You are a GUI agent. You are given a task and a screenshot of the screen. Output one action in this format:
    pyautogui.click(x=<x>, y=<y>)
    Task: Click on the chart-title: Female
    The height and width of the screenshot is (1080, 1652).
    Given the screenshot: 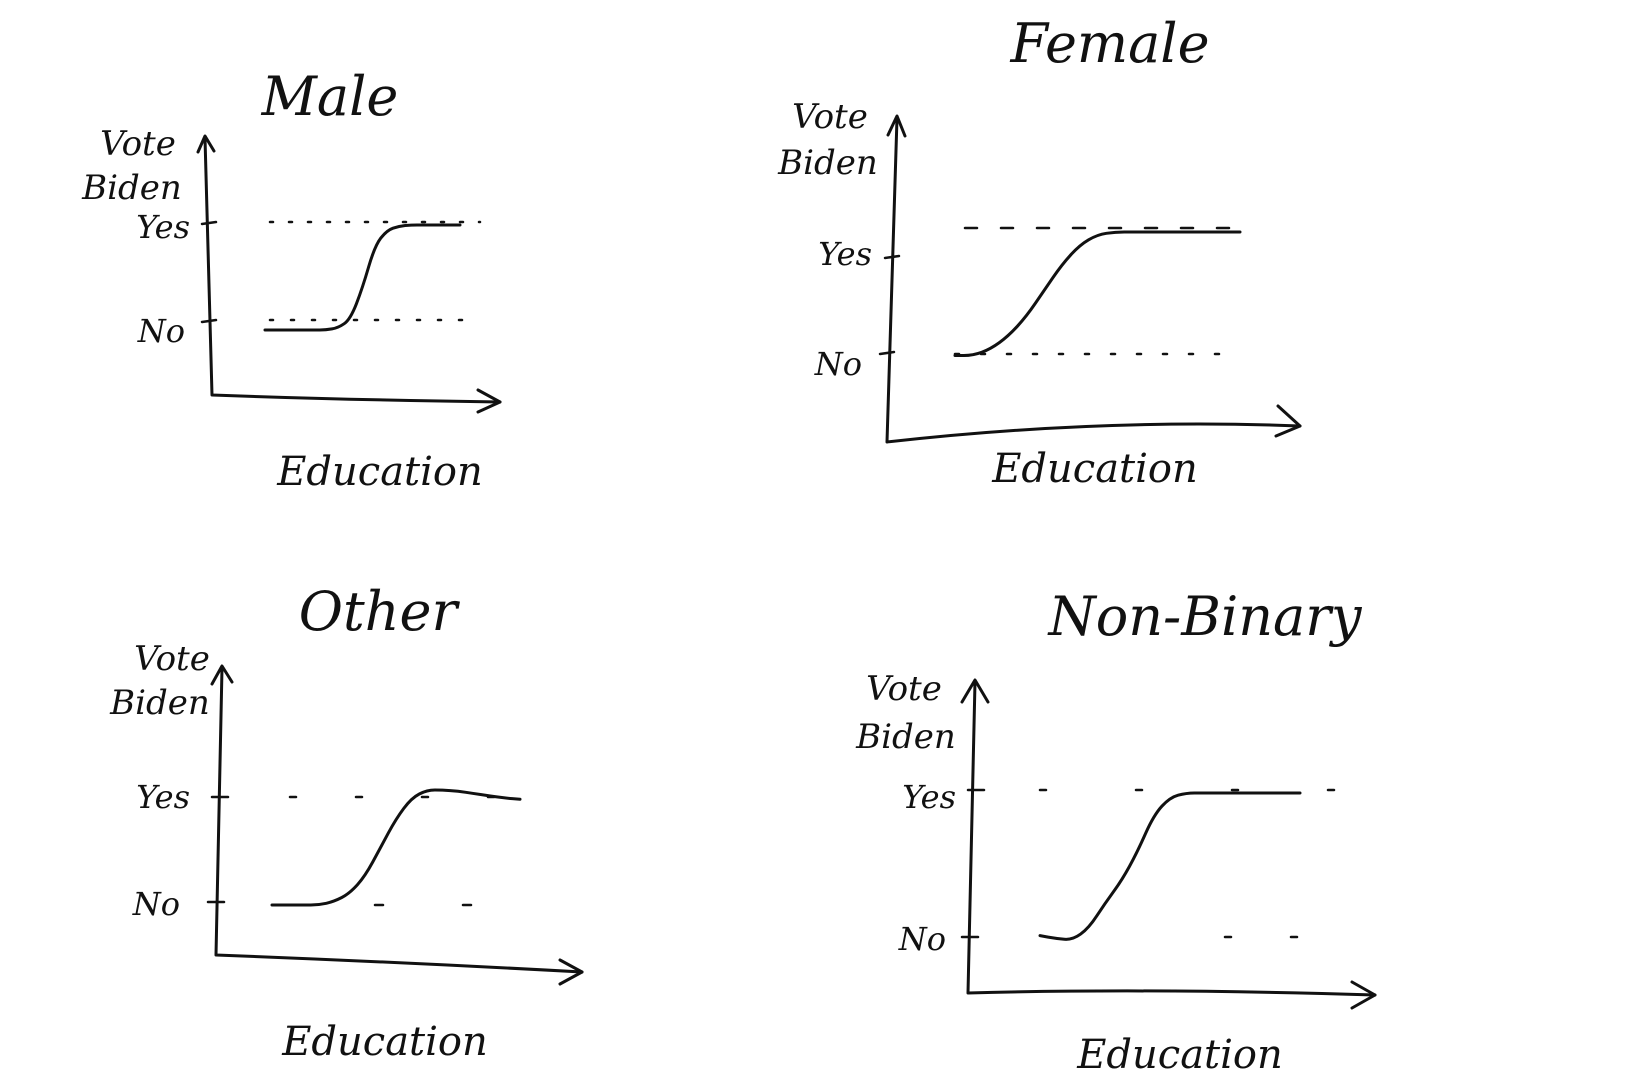 What is the action you would take?
    pyautogui.click(x=1109, y=43)
    